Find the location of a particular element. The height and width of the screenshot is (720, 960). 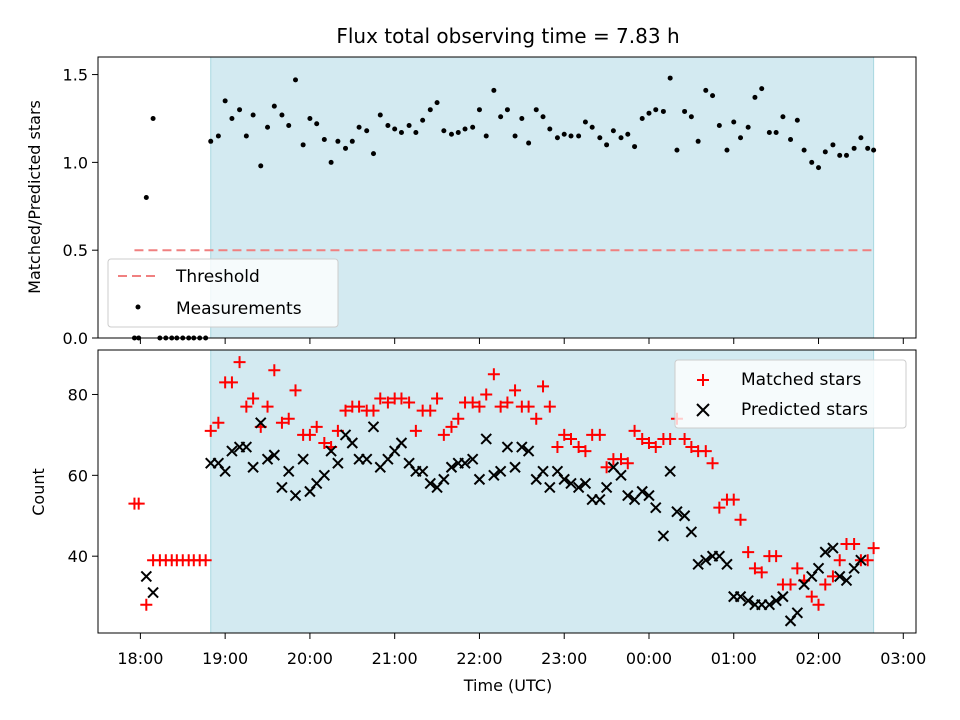

top-y-tick-label: 0.0 is located at coordinates (75, 338).